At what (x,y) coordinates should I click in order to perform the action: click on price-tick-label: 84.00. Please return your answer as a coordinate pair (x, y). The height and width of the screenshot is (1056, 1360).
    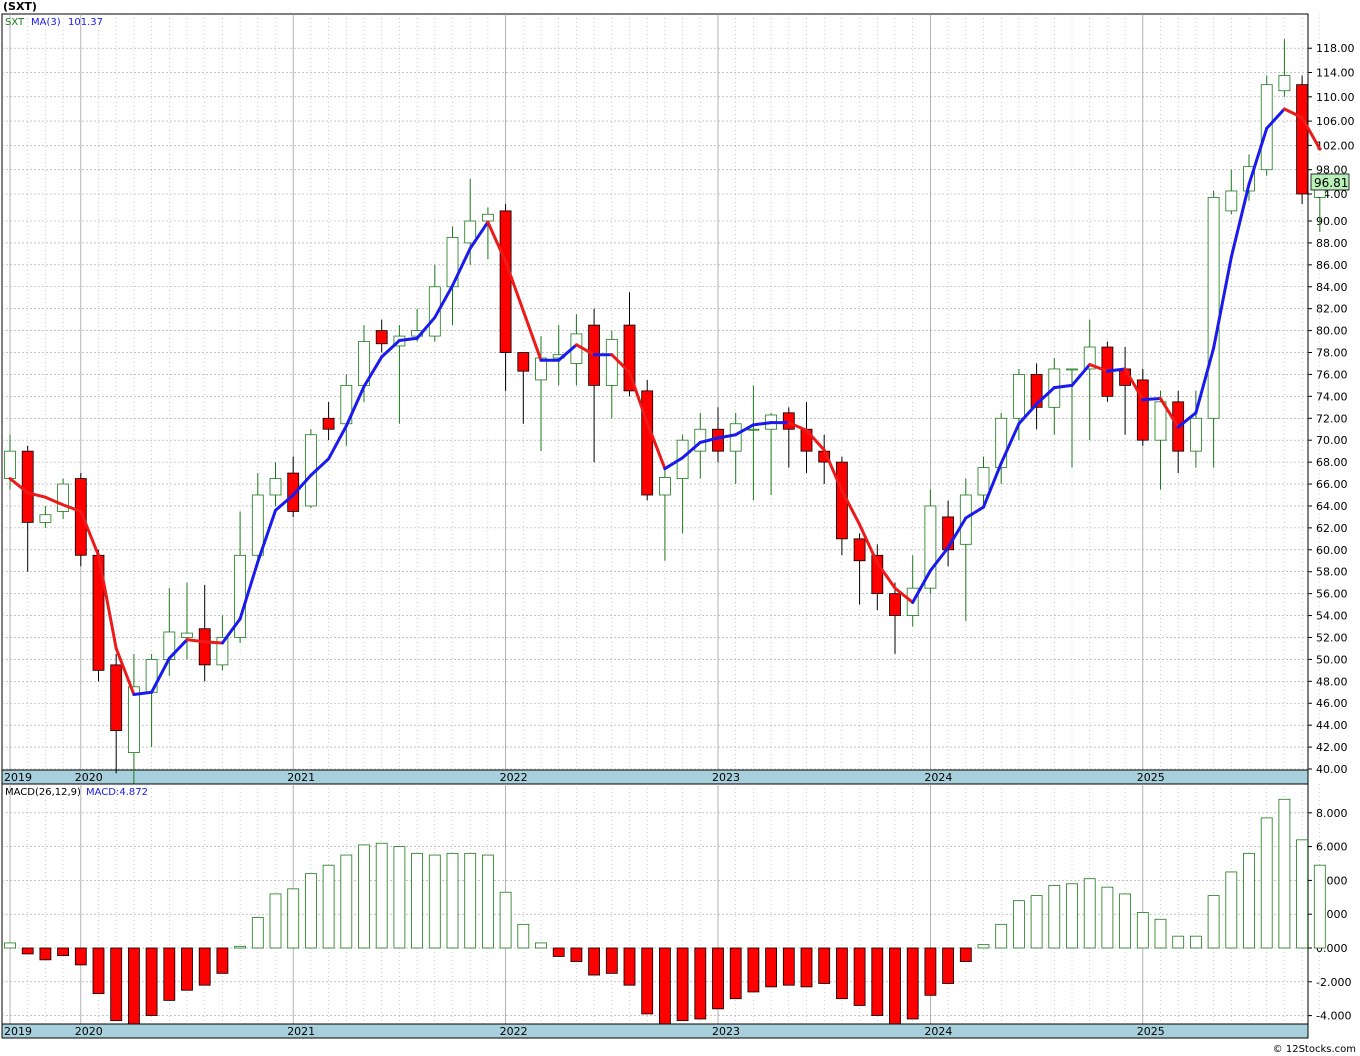
    Looking at the image, I should click on (1332, 287).